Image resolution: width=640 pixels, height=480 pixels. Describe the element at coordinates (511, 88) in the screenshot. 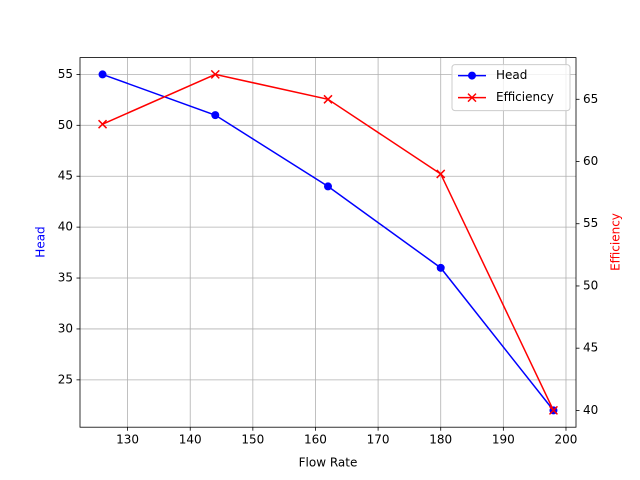

I see `legend: Head Efficiency` at that location.